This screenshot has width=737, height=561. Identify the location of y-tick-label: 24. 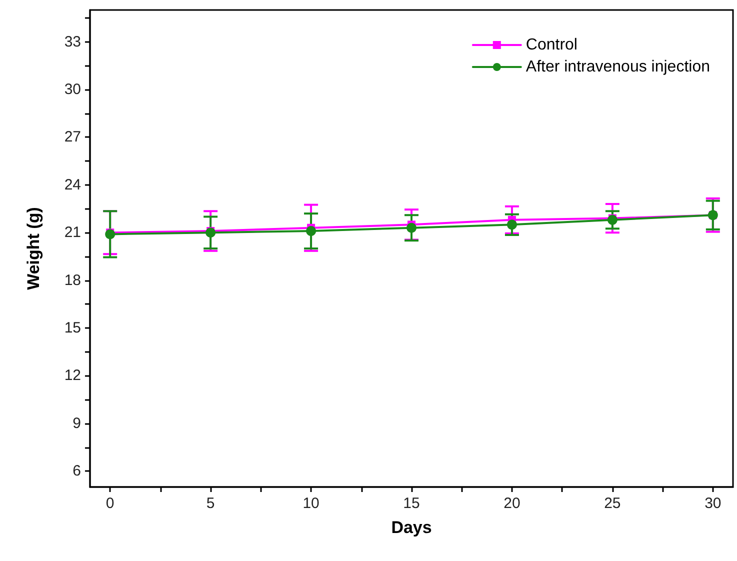
(72, 185).